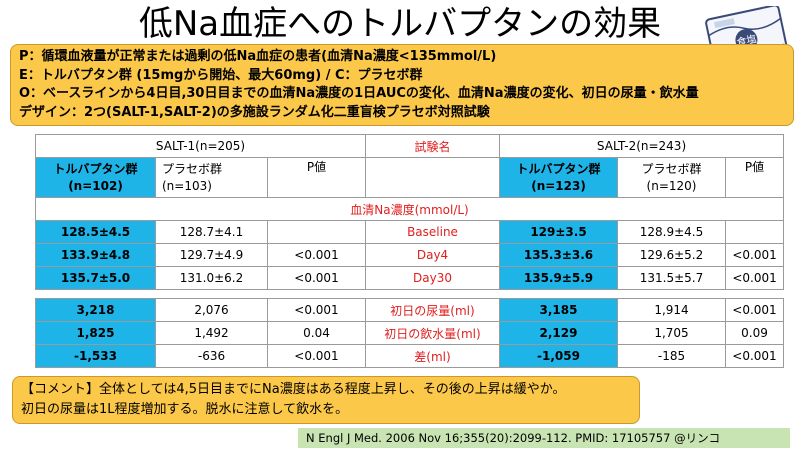  I want to click on salt1-placebo-value: 131.0±6.2, so click(211, 278).